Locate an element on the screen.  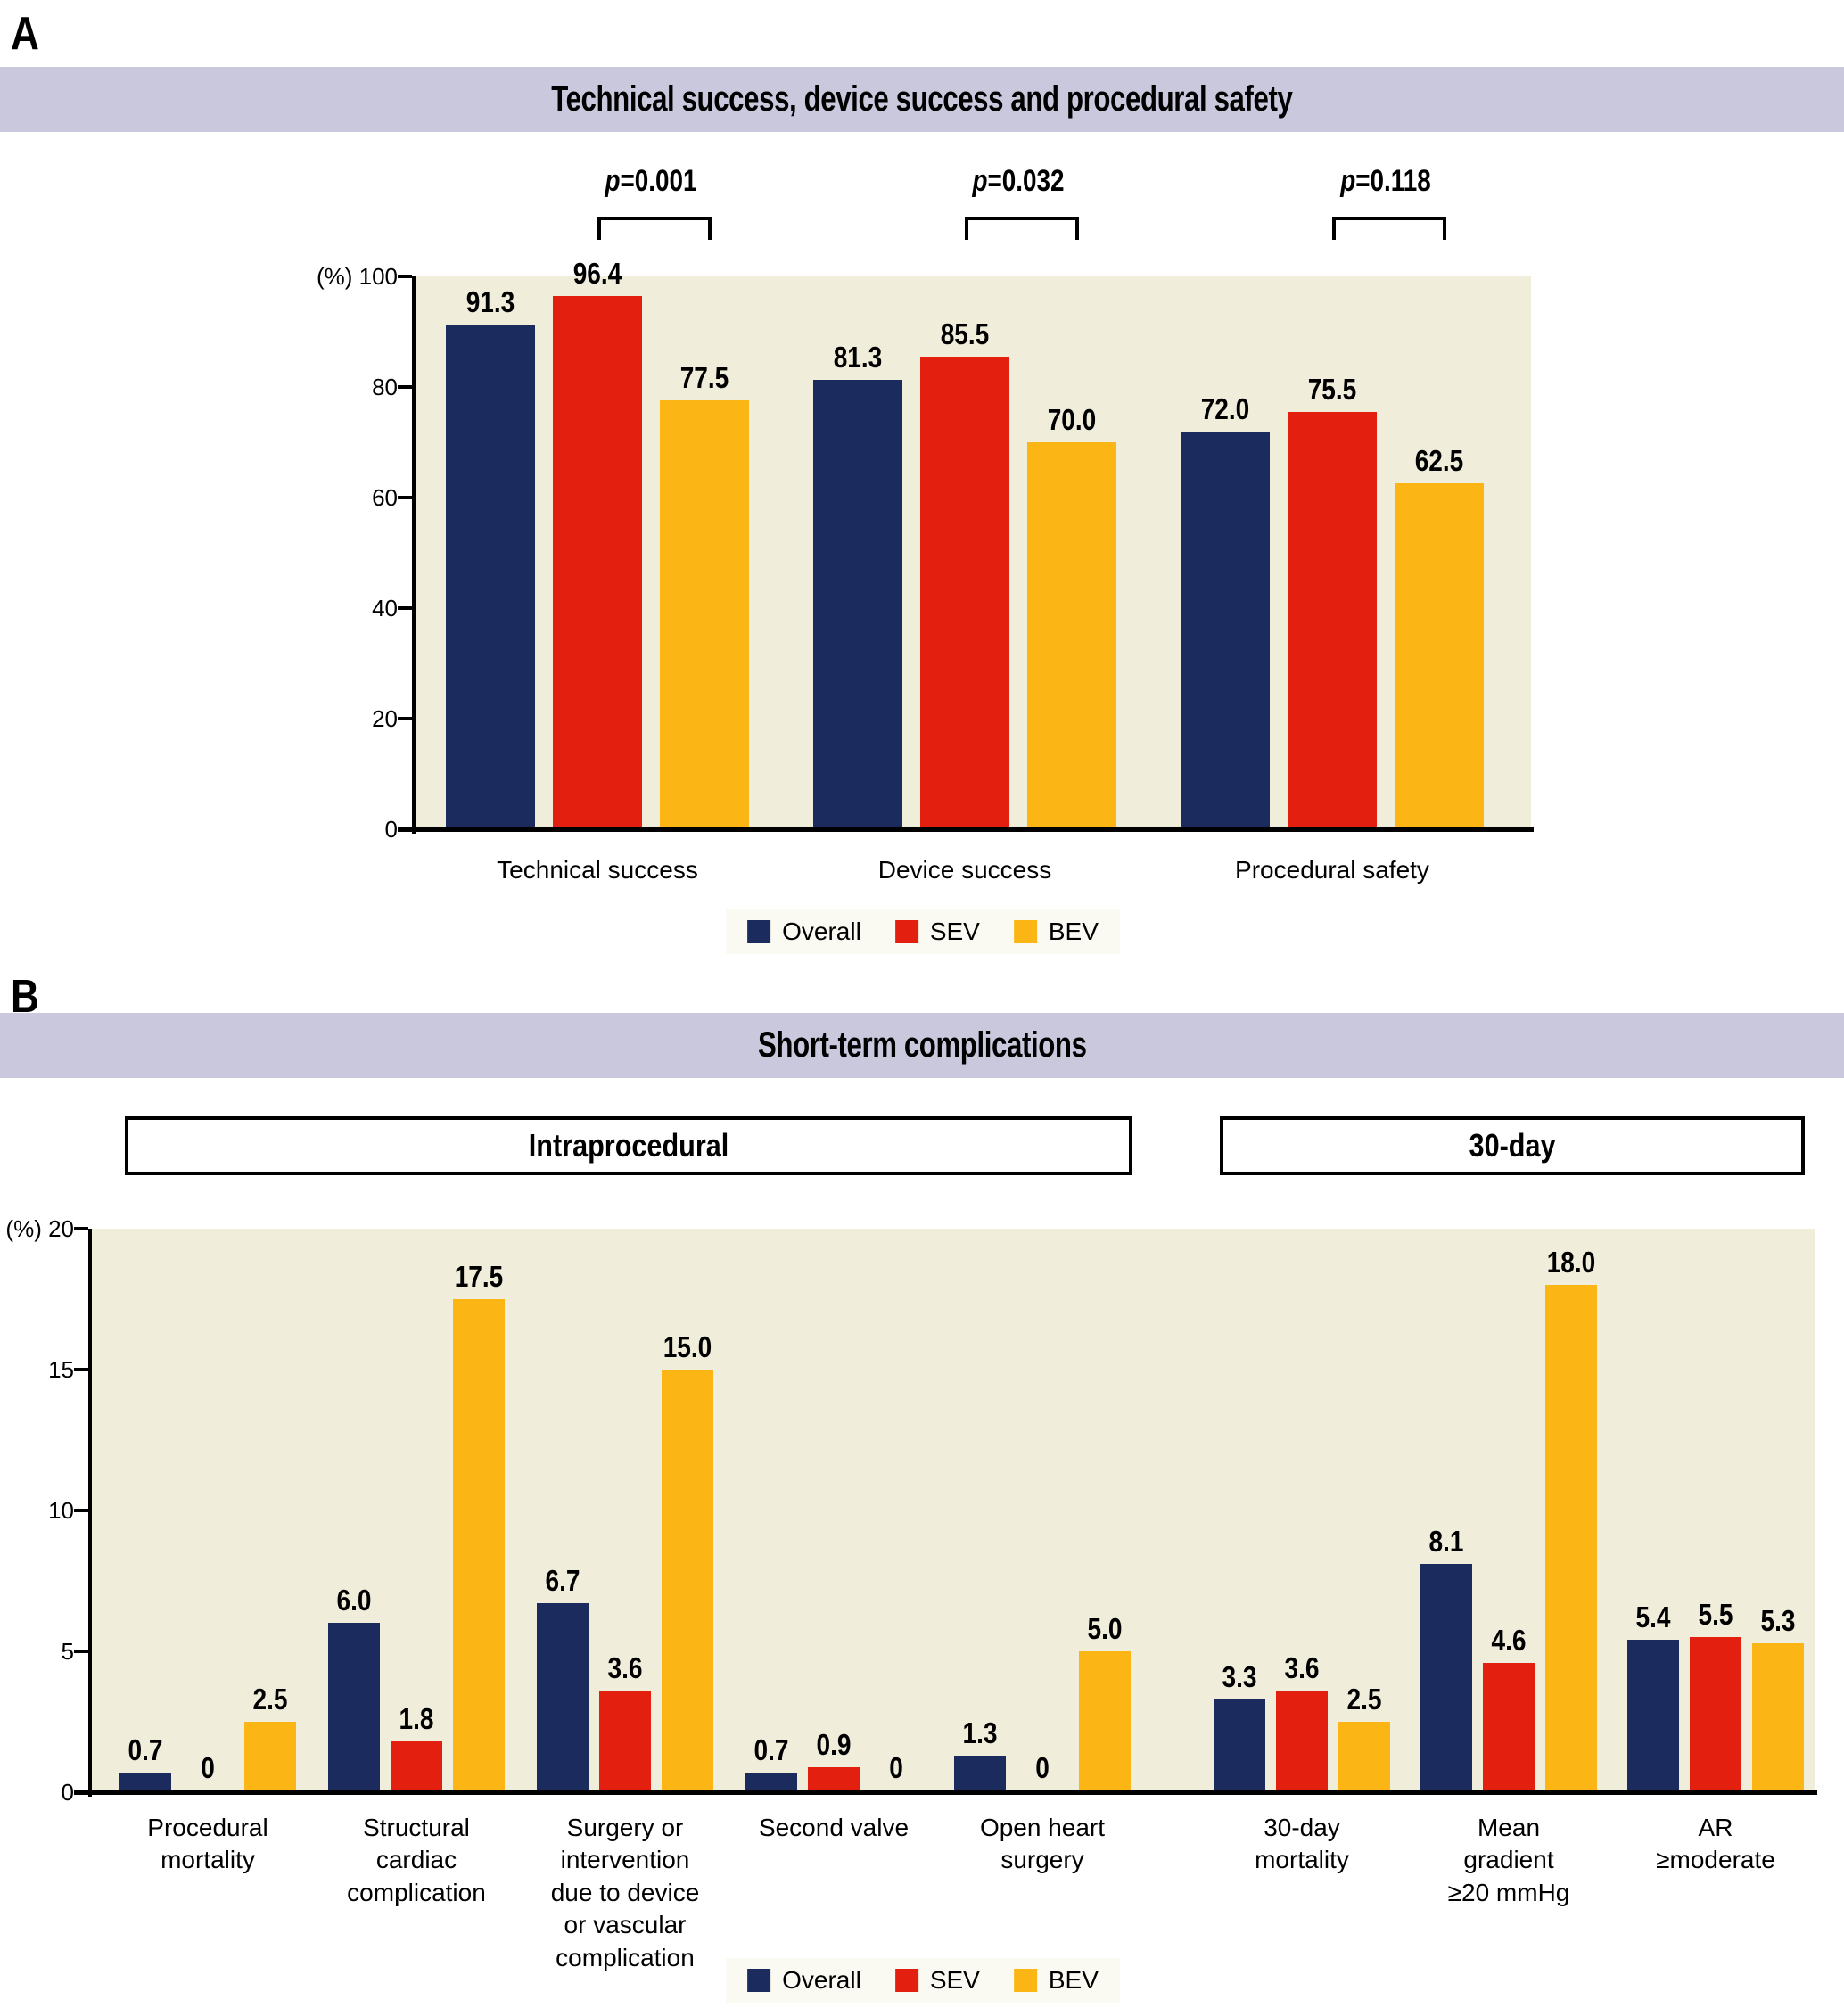
value-label-bev-ar-moderate: 5.3 is located at coordinates (1778, 1620).